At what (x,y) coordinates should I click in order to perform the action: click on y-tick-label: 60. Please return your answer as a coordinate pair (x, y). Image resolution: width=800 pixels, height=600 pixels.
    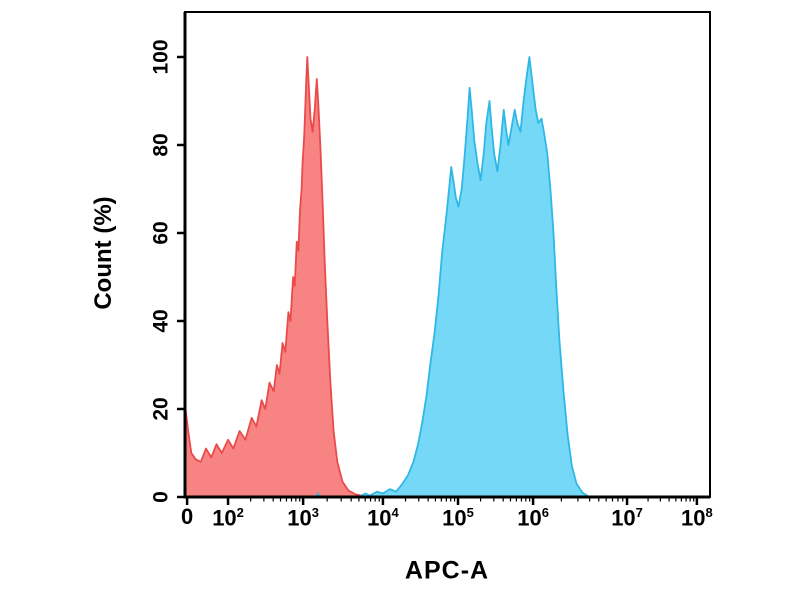
    Looking at the image, I should click on (161, 233).